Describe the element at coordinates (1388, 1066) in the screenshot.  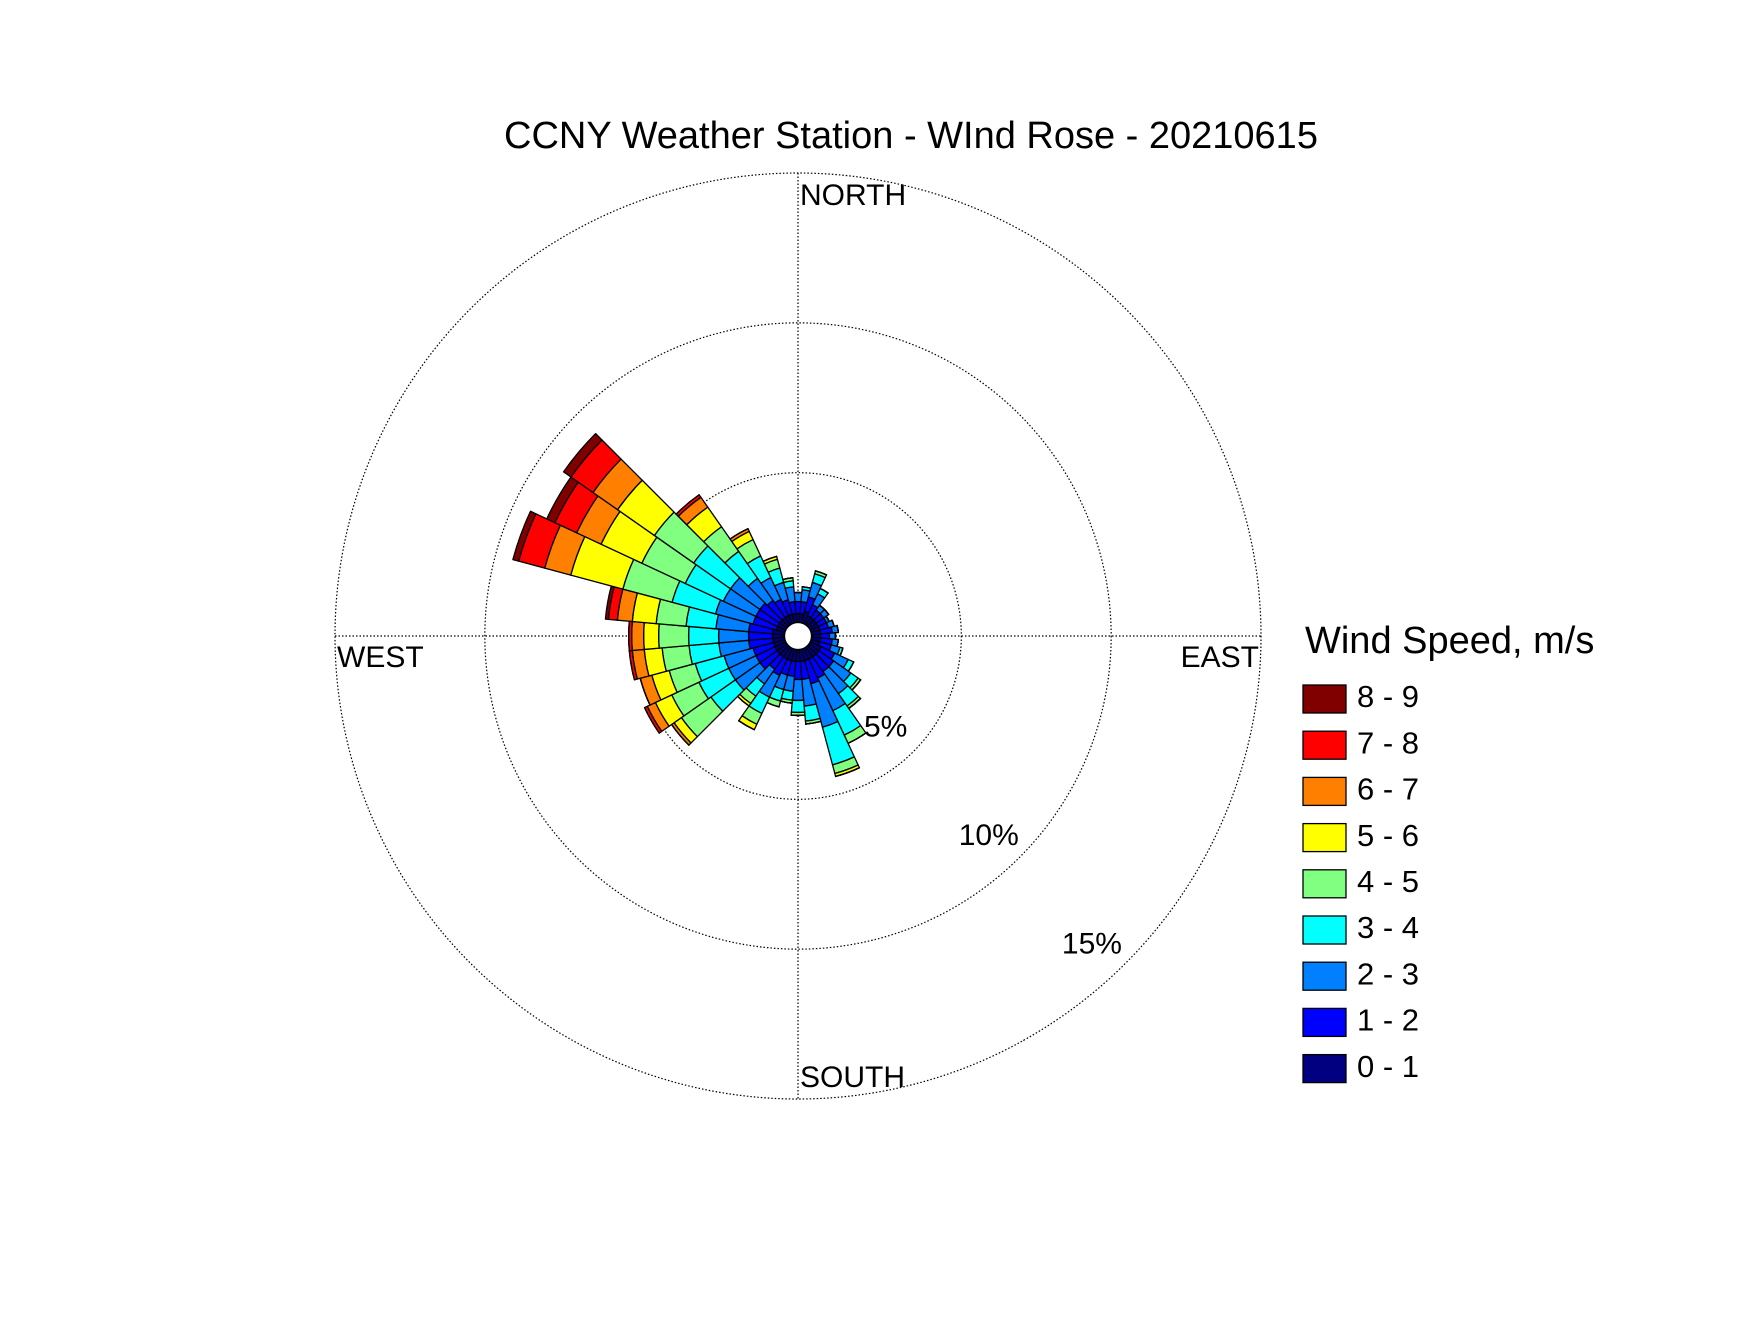
I see `legend-label: 0 - 1` at that location.